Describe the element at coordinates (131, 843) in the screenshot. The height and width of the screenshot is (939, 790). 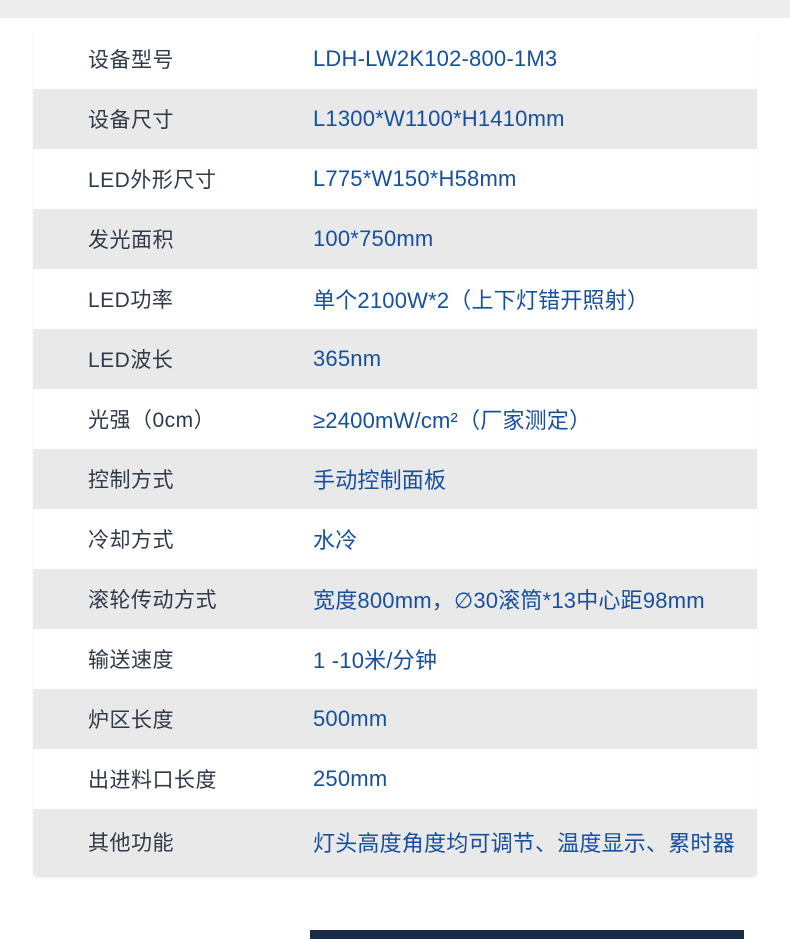
I see `spec-label: 其他功能` at that location.